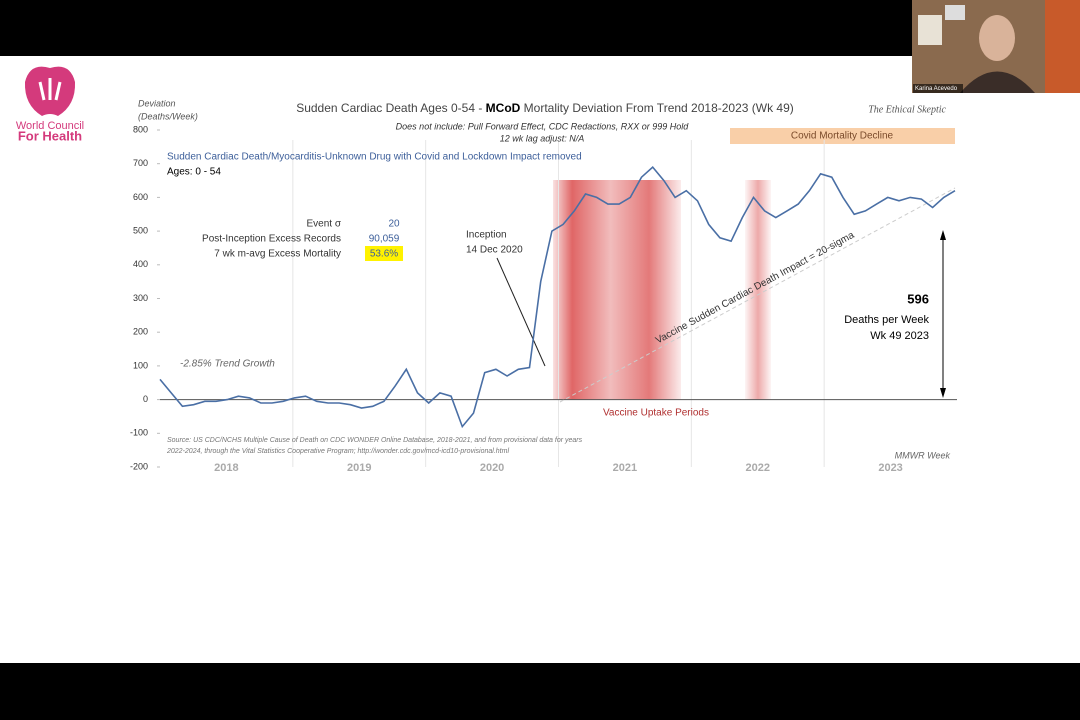 This screenshot has height=720, width=1080. Describe the element at coordinates (50, 135) in the screenshot. I see `logo-text: For Health` at that location.